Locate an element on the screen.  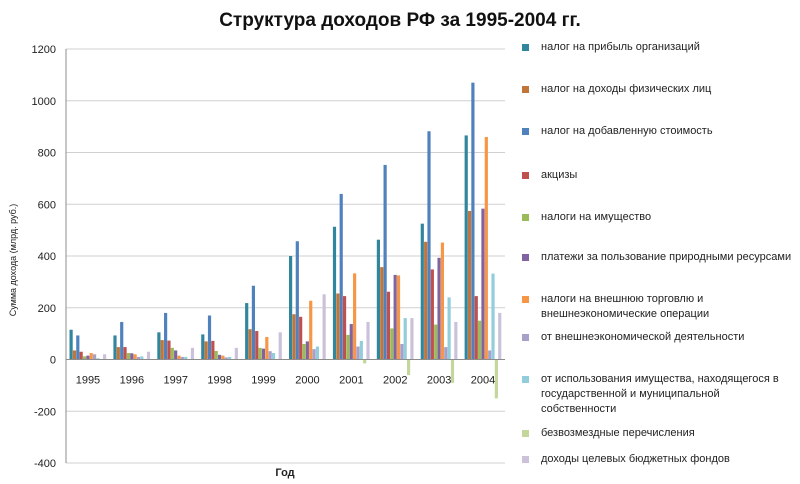
x-tick-label: 2004 is located at coordinates (483, 381).